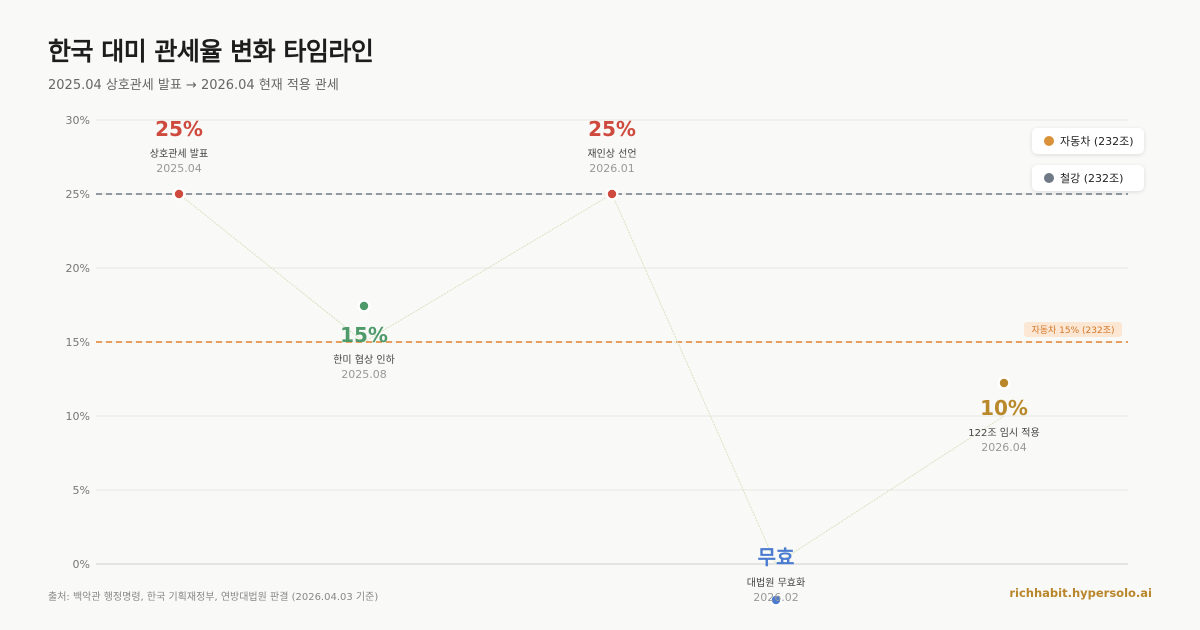  I want to click on page-title: 한국 대미 관세율 변화 타임라인, so click(211, 51).